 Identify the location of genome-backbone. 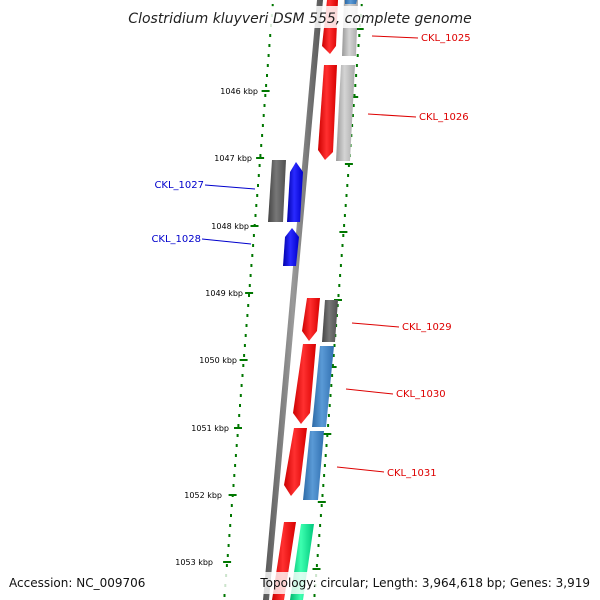
(293, 300).